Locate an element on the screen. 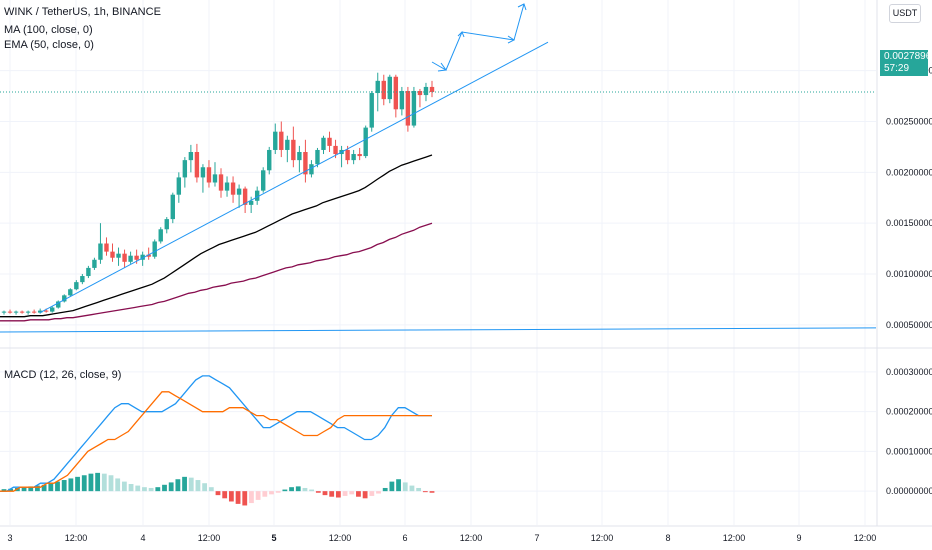 The height and width of the screenshot is (550, 932). support-line is located at coordinates (438, 330).